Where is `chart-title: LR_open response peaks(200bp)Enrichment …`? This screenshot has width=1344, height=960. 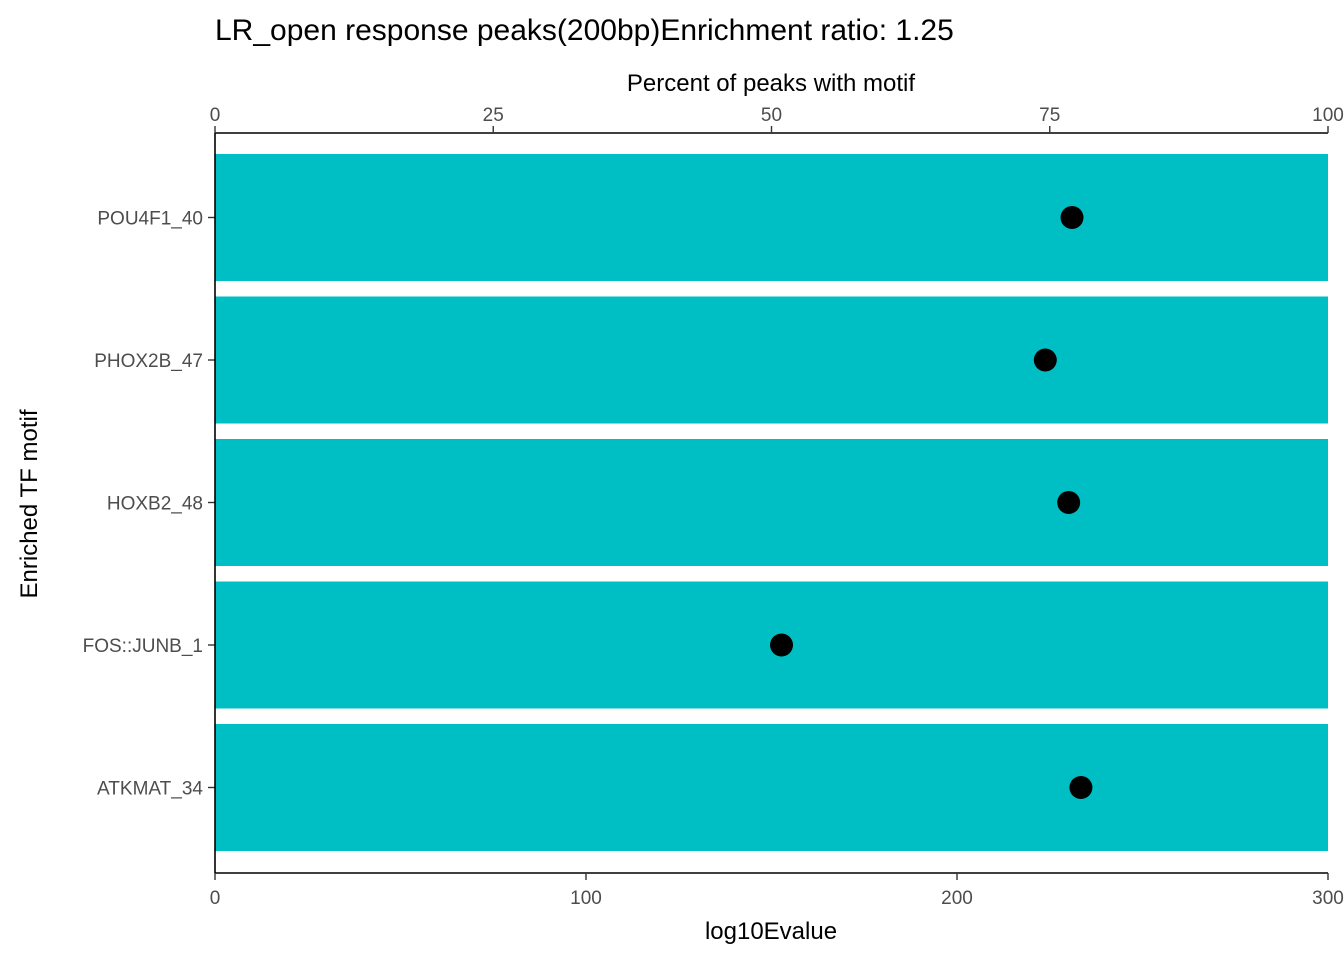
chart-title: LR_open response peaks(200bp)Enrichment … is located at coordinates (584, 30).